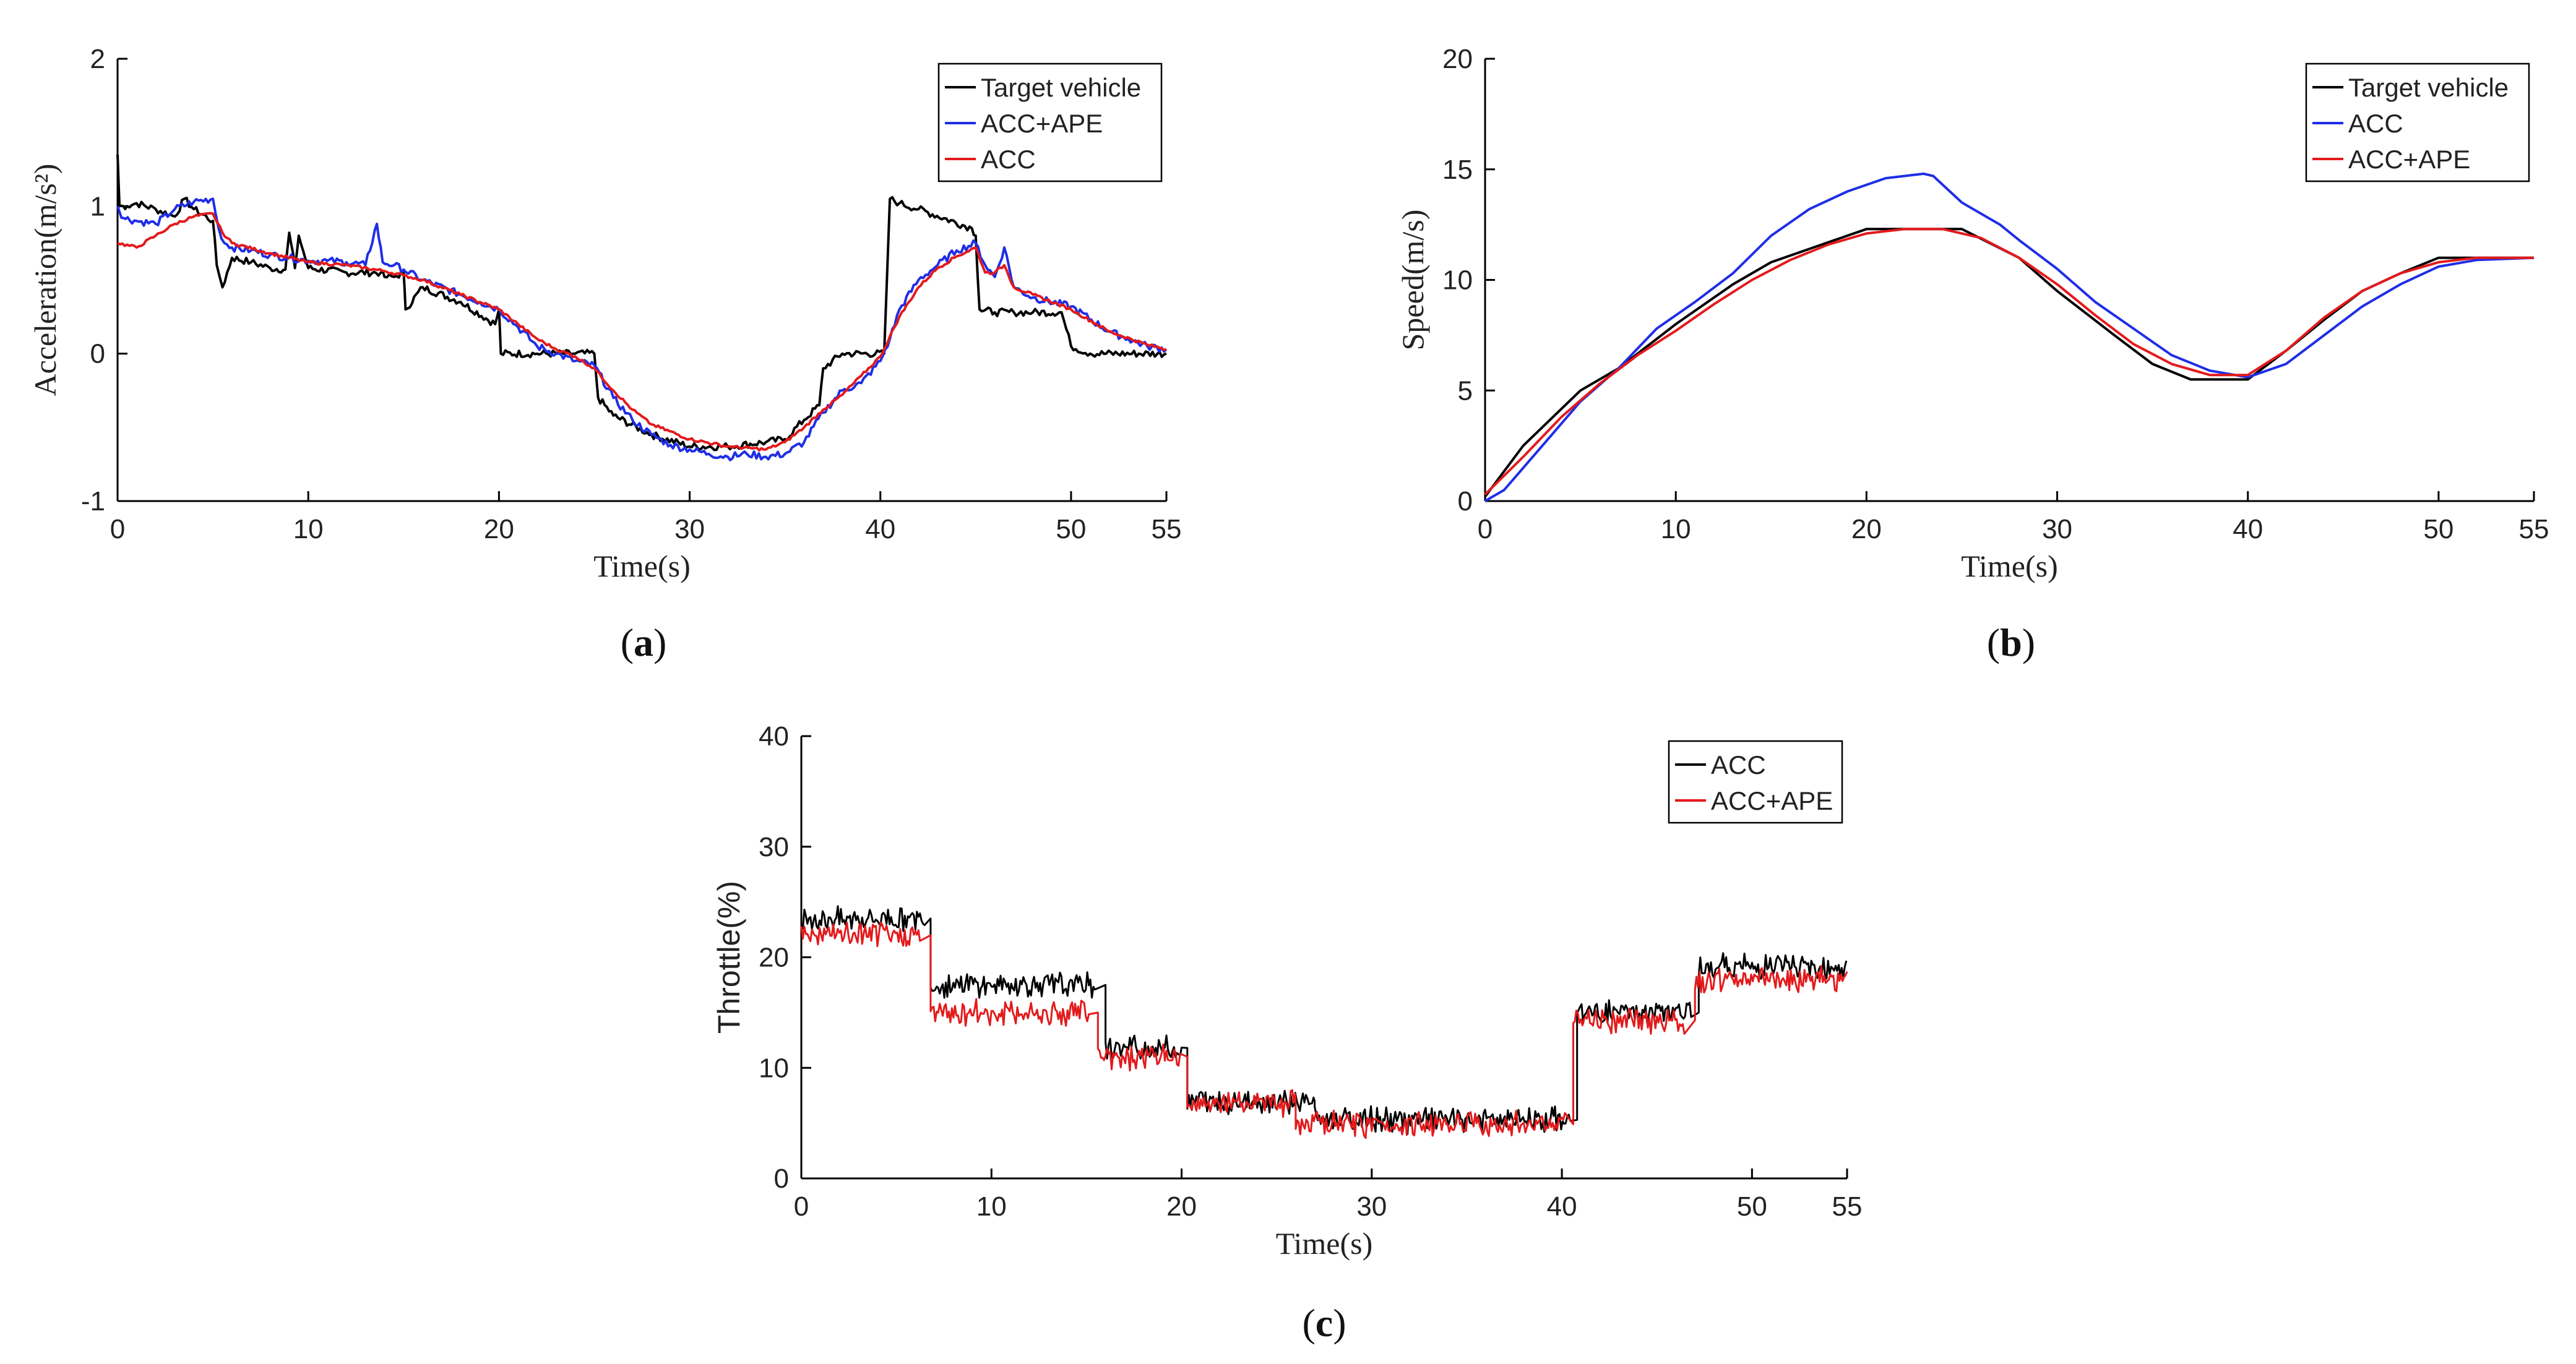  What do you see at coordinates (93, 501) in the screenshot?
I see `y-tick-label: -1` at bounding box center [93, 501].